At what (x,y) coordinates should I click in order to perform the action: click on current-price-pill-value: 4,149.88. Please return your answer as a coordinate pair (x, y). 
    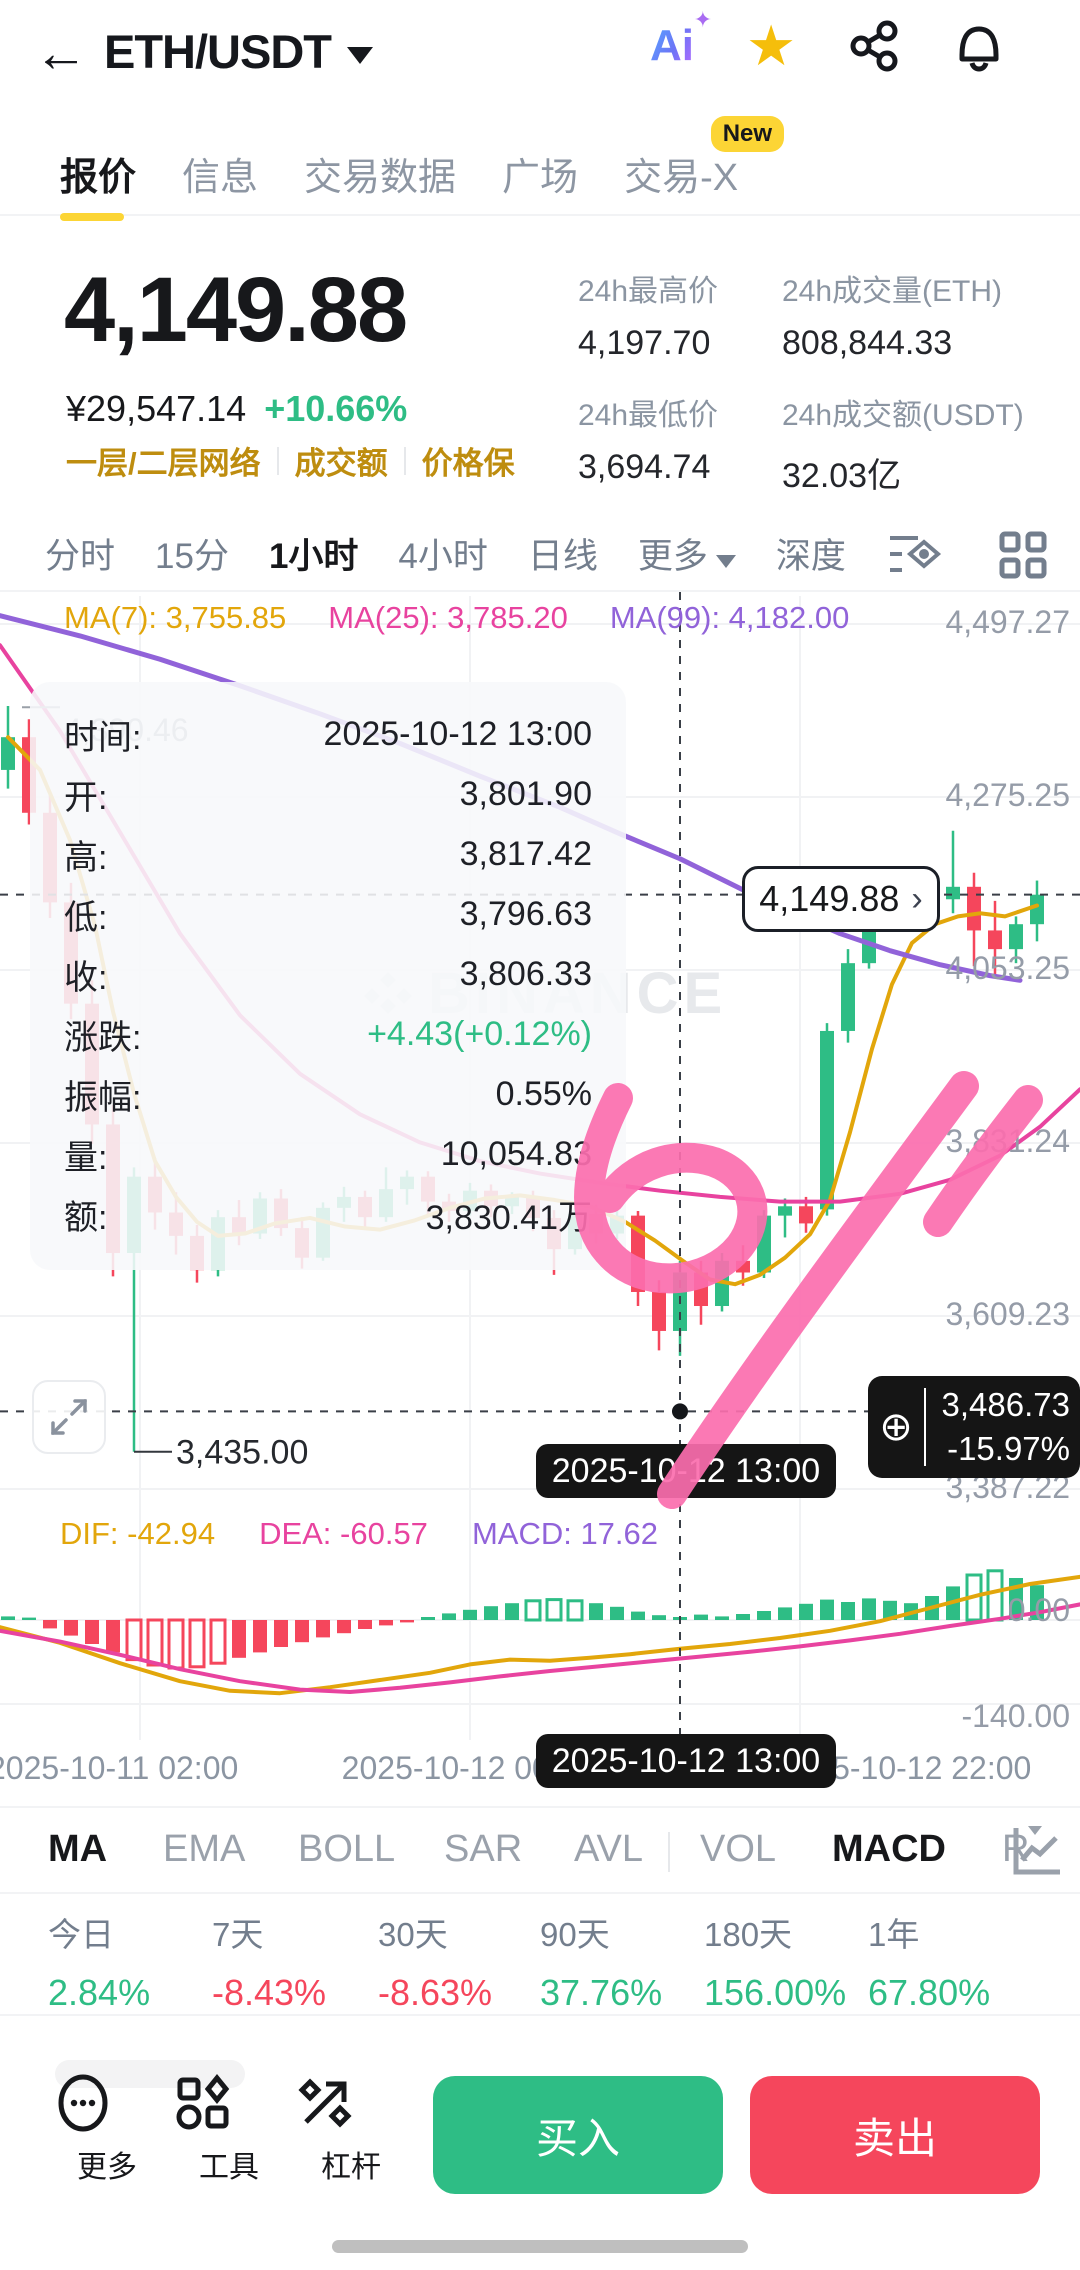
    Looking at the image, I should click on (829, 898).